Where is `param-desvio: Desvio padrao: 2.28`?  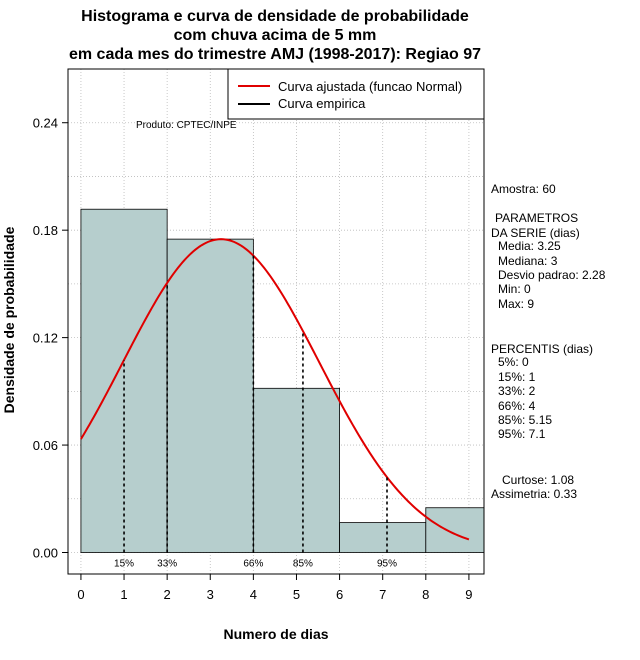
param-desvio: Desvio padrao: 2.28 is located at coordinates (552, 275).